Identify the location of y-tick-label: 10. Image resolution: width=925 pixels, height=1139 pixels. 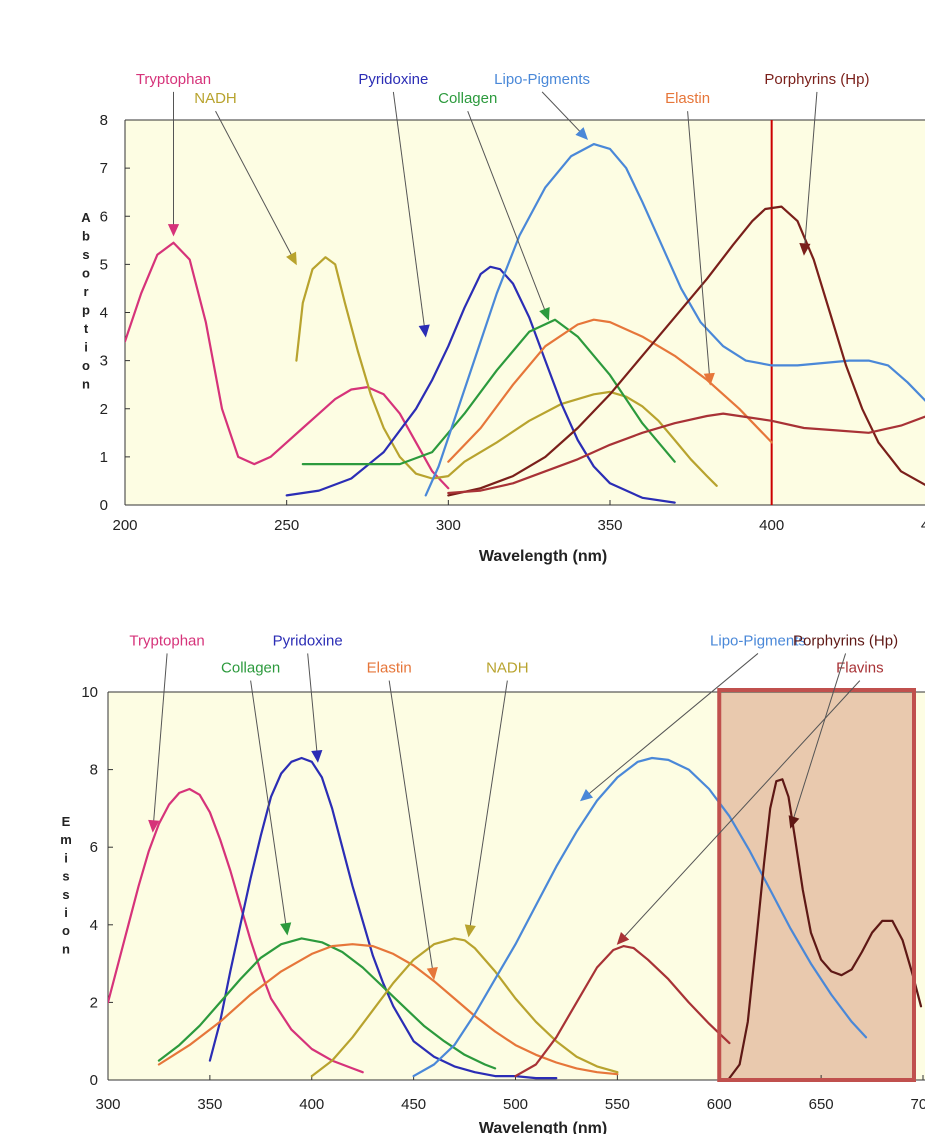
(89, 692).